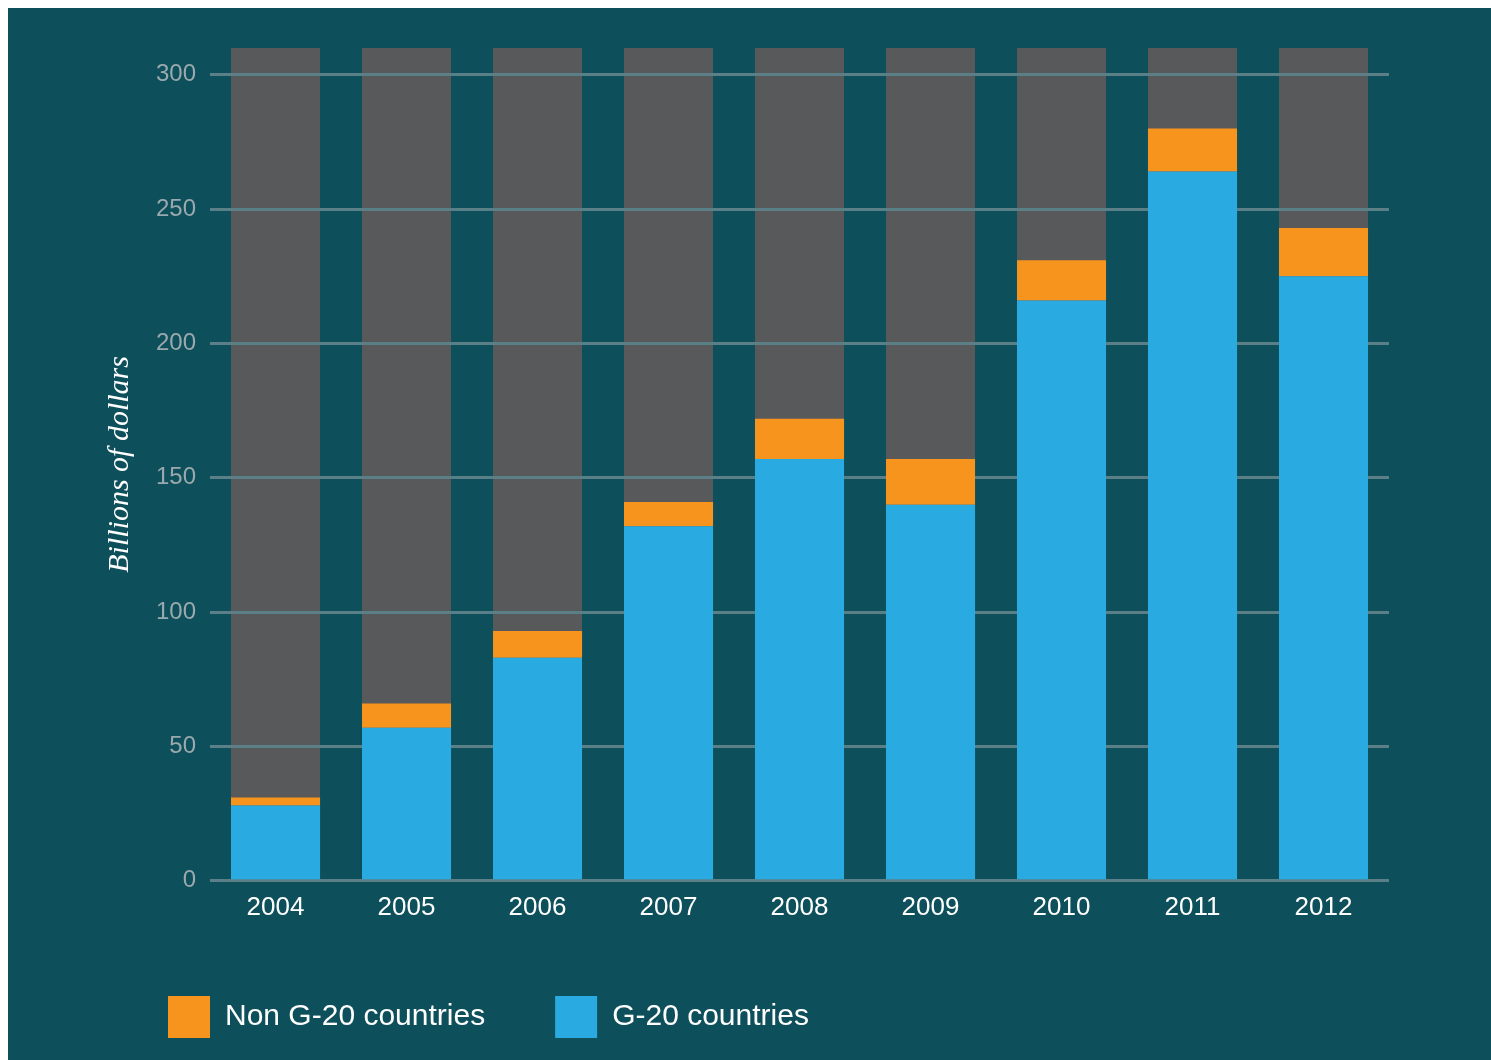  What do you see at coordinates (176, 610) in the screenshot?
I see `y-tick-label: 100` at bounding box center [176, 610].